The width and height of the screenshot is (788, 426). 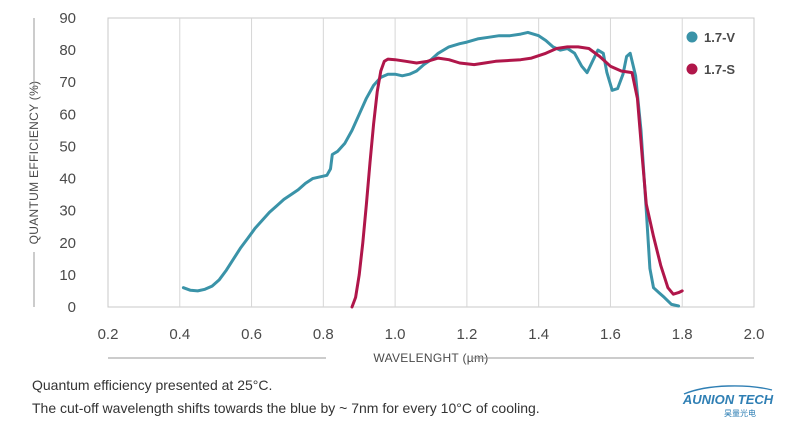 I want to click on x-tick-label: 0.8, so click(x=323, y=334).